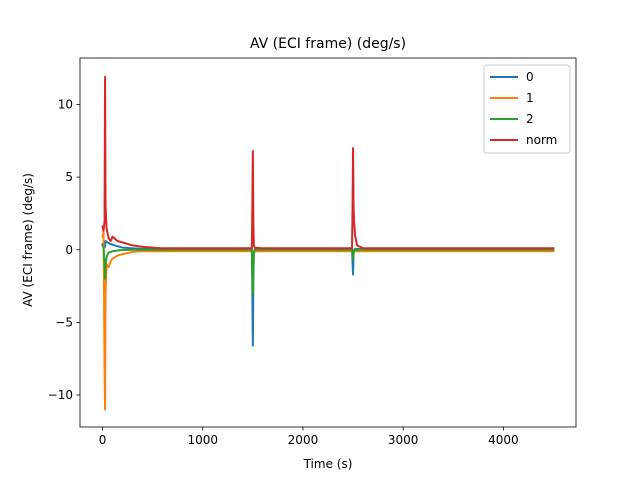 This screenshot has width=640, height=480. Describe the element at coordinates (328, 44) in the screenshot. I see `chart-title: AV (ECI frame) (deg/s)` at that location.